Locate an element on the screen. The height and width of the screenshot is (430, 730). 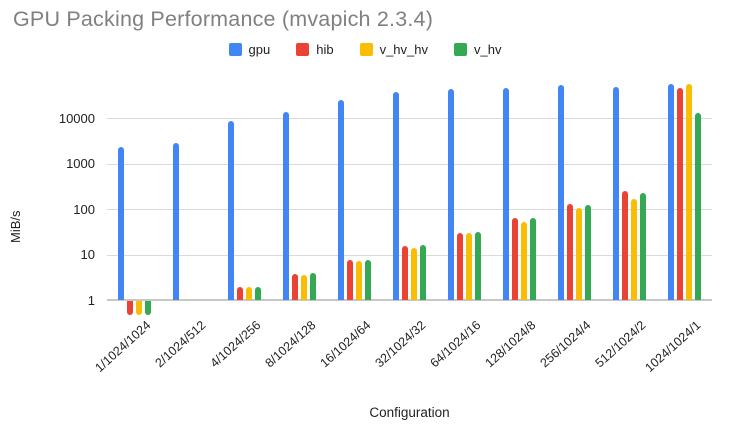
bar-hib-32/1024/32 is located at coordinates (405, 272).